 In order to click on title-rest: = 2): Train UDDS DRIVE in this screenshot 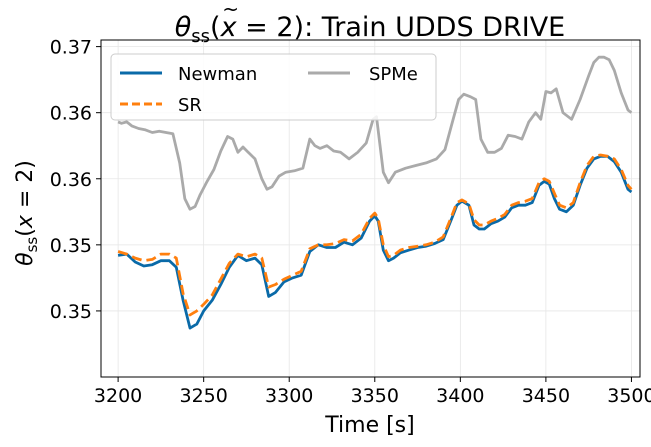, I will do `click(401, 27)`.